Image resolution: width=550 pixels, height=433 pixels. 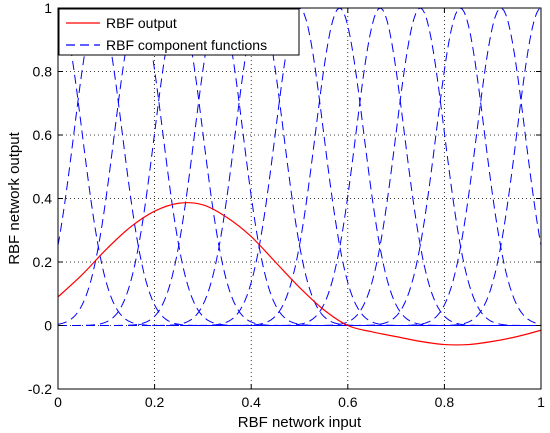 I want to click on legend-label-rbf-components: RBF component functions, so click(x=186, y=45).